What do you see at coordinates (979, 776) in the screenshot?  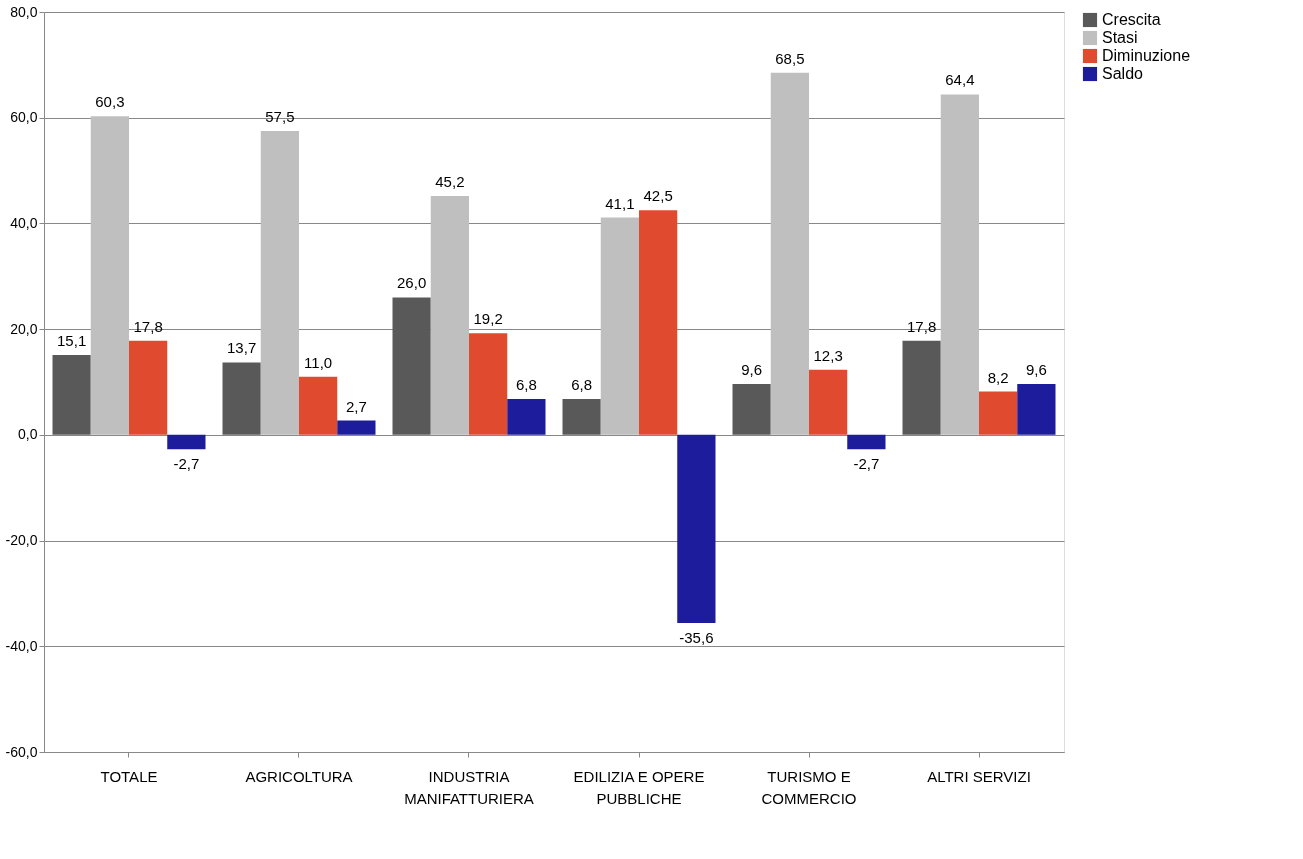 I see `x-tick-label: ALTRI SERVIZI` at bounding box center [979, 776].